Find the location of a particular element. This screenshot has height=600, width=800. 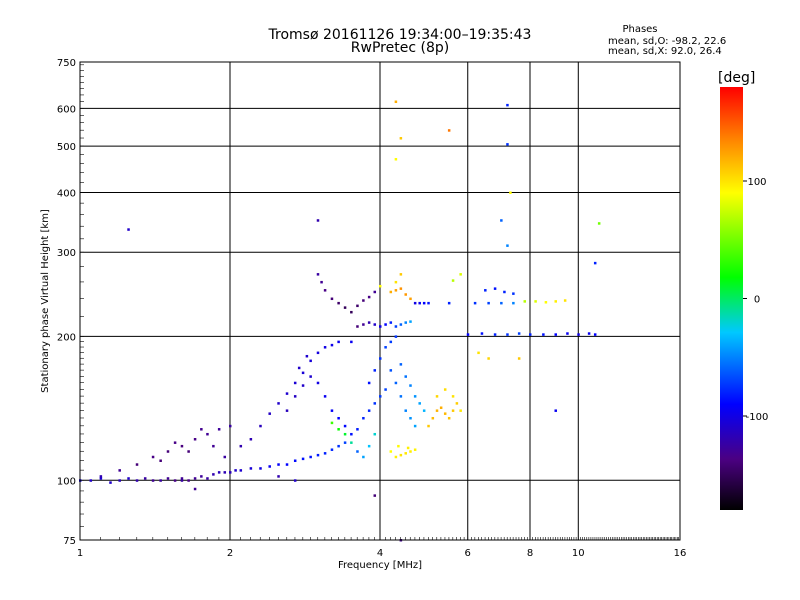

y-tick-label: 200 is located at coordinates (66, 337).